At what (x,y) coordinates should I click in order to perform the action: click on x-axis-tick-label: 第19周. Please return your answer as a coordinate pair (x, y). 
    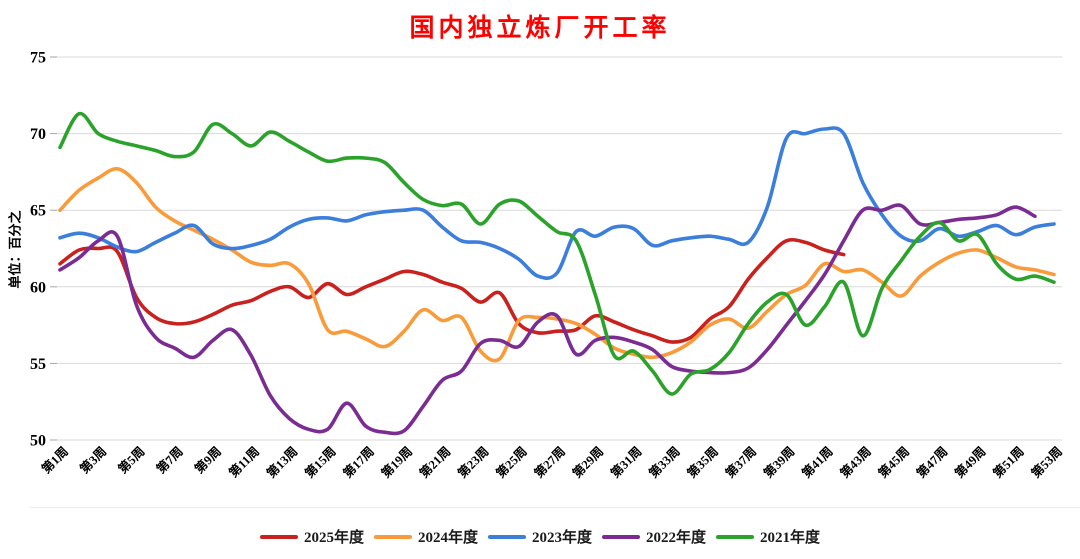
    Looking at the image, I should click on (396, 462).